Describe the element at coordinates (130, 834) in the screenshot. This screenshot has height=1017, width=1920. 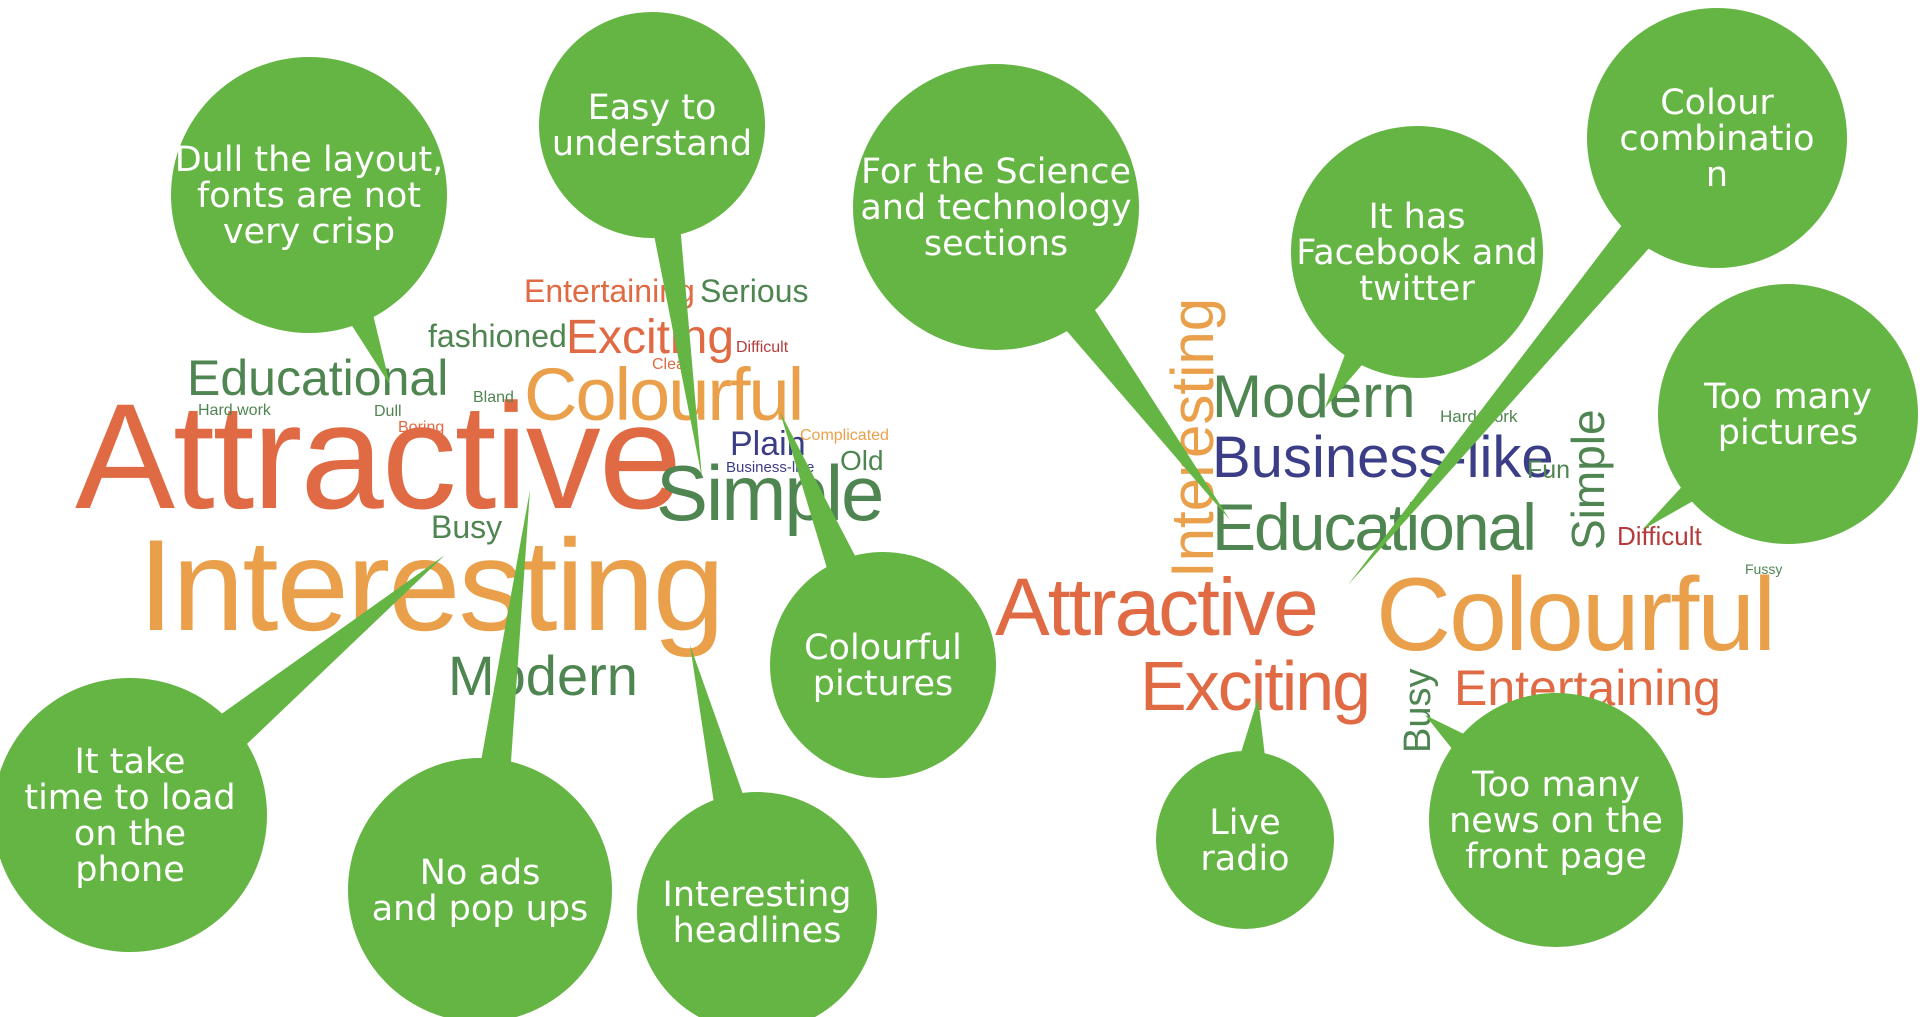
I see `bubble-text-line: on the` at that location.